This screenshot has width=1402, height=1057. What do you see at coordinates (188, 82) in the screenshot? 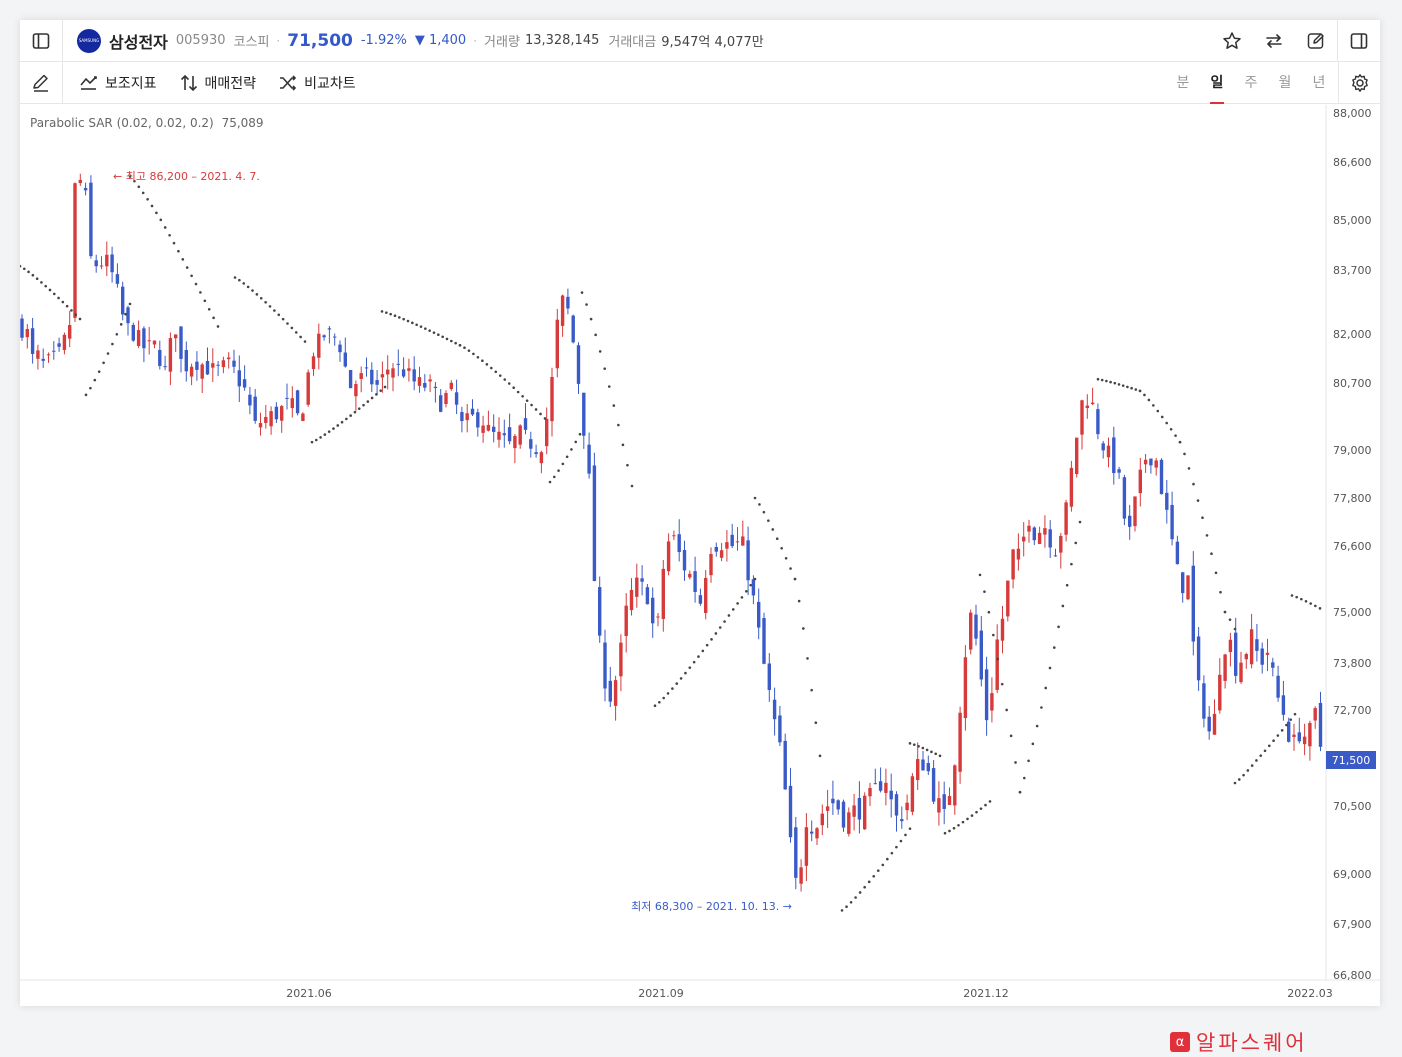
I see `buy-sell-arrows-icon` at bounding box center [188, 82].